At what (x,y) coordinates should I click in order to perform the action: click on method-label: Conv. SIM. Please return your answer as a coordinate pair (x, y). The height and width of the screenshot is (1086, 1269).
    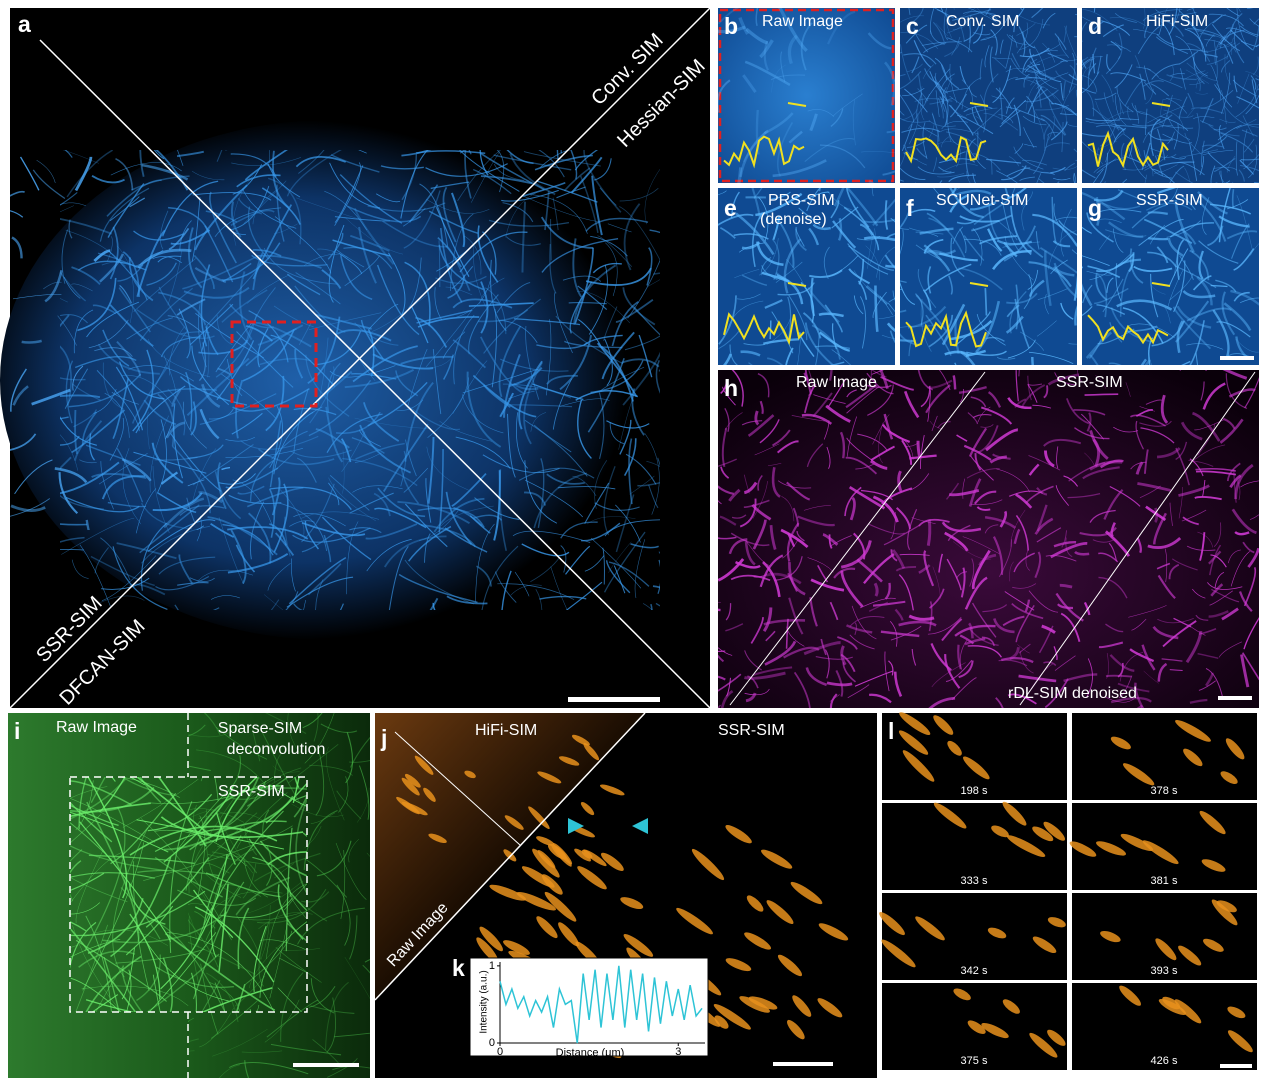
    Looking at the image, I should click on (983, 21).